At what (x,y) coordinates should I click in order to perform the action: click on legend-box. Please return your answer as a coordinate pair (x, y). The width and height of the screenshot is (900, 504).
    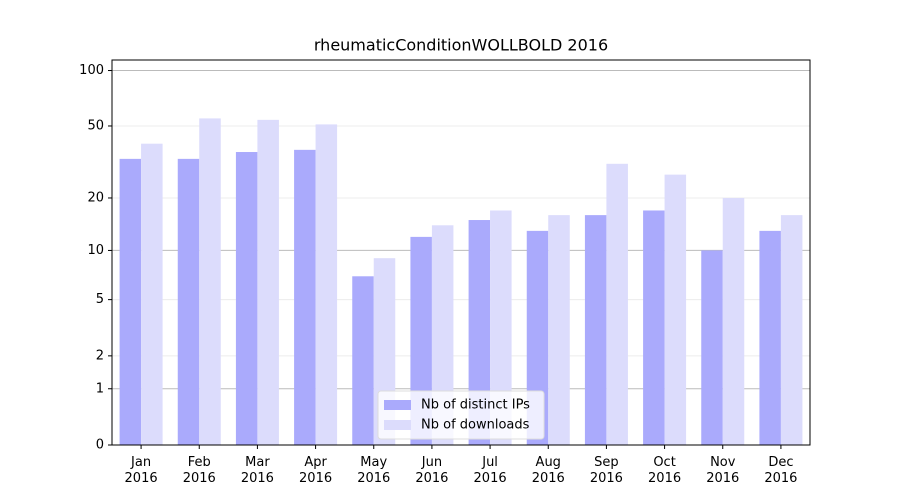
    Looking at the image, I should click on (461, 415).